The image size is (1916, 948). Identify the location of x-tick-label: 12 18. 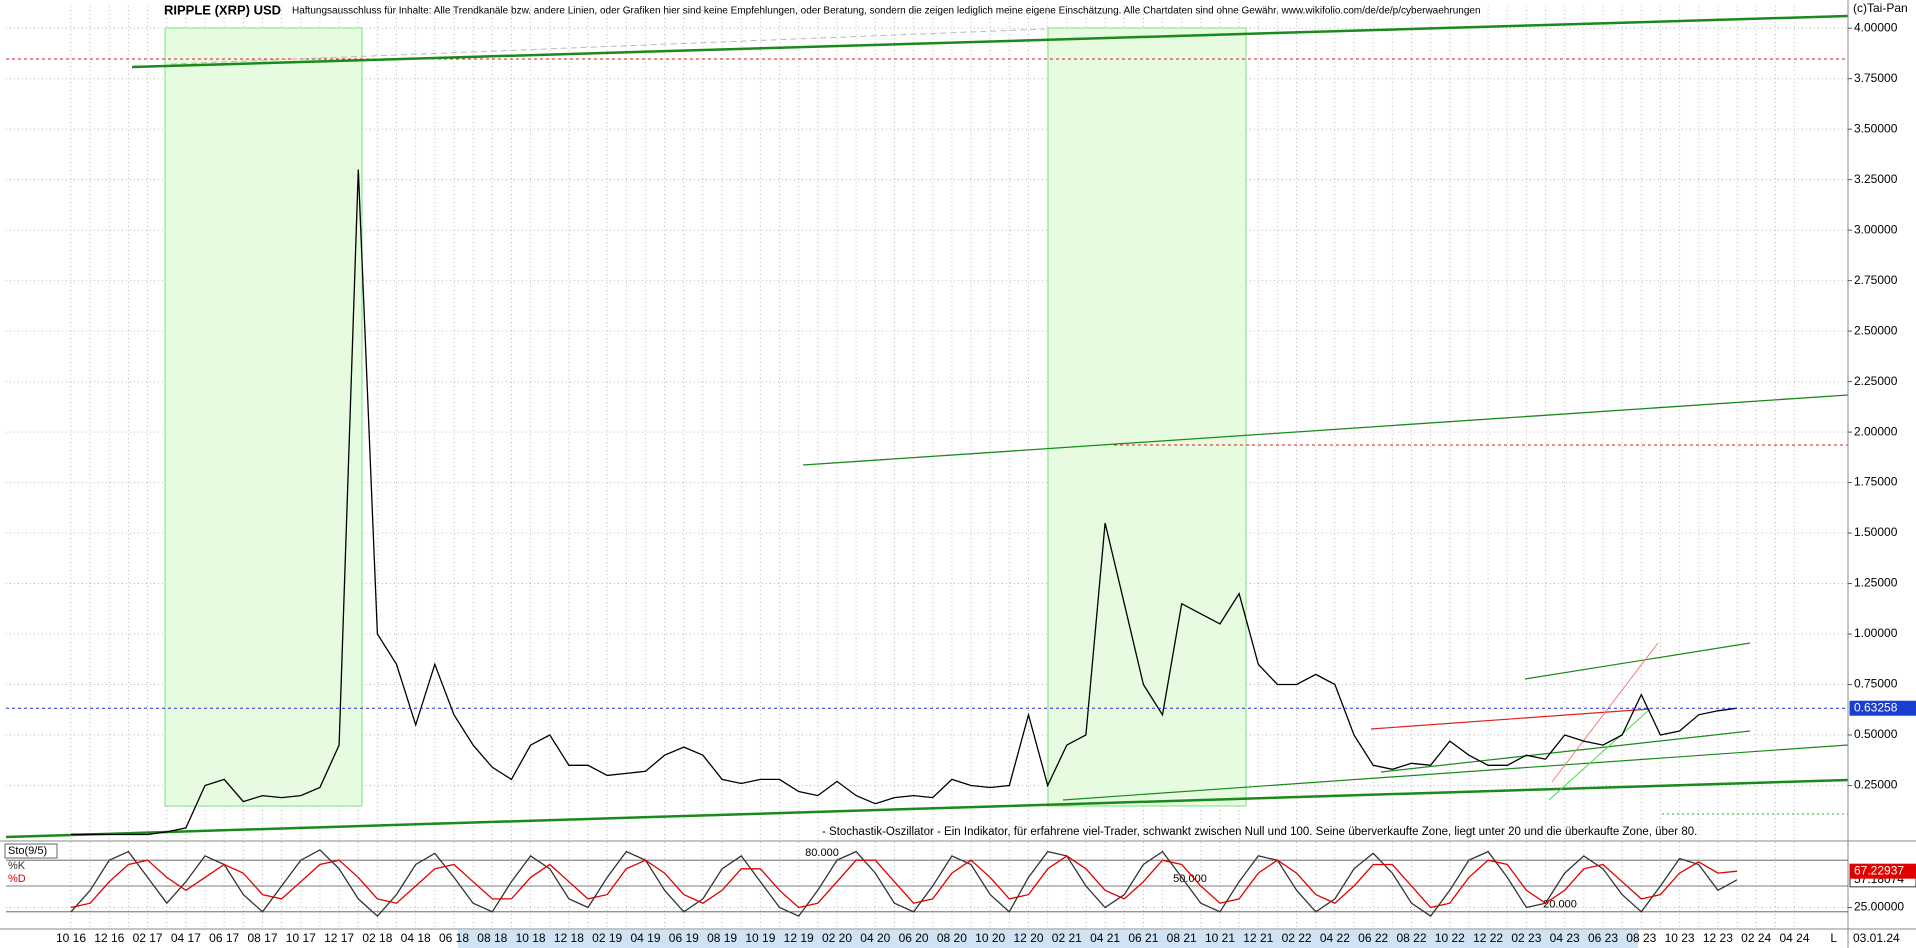
(569, 938).